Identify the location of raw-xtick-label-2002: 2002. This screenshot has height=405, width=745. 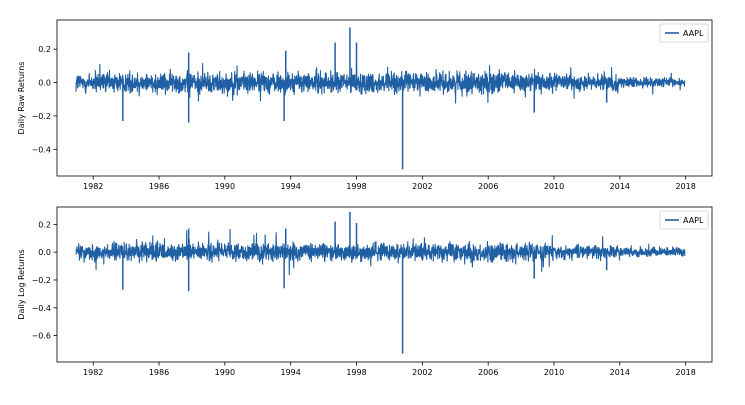
(422, 186).